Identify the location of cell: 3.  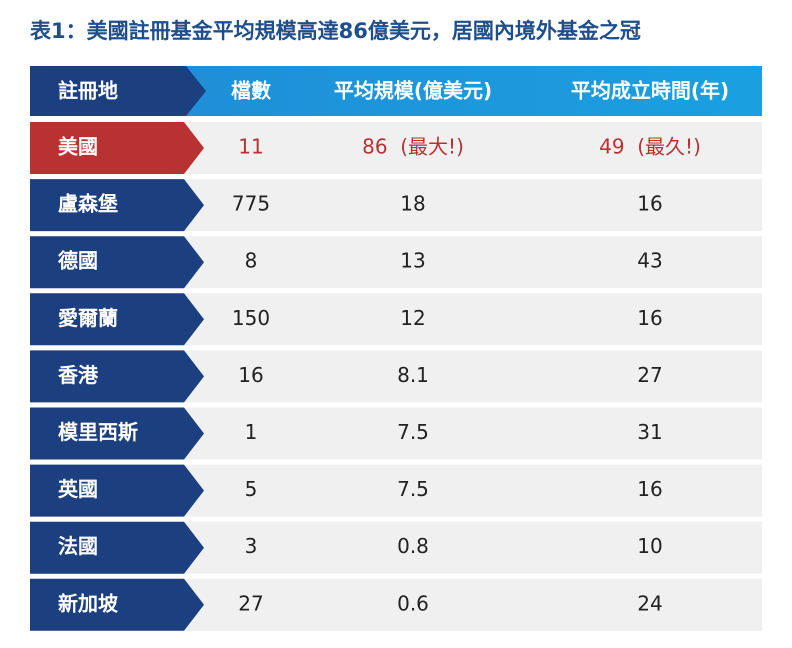
(251, 546).